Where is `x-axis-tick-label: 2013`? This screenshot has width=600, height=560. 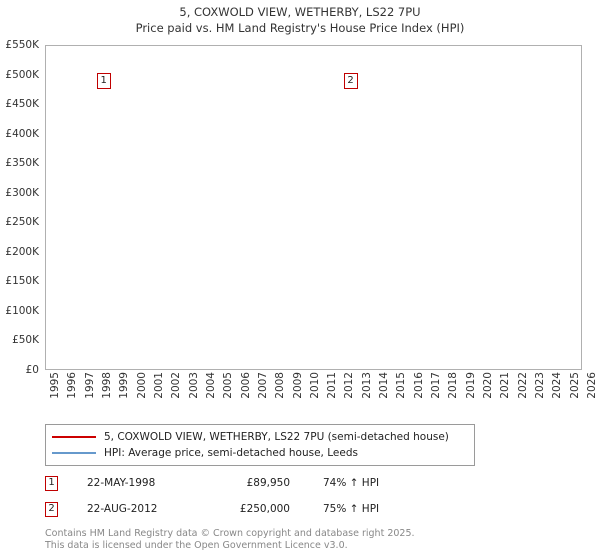 x-axis-tick-label: 2013 is located at coordinates (366, 385).